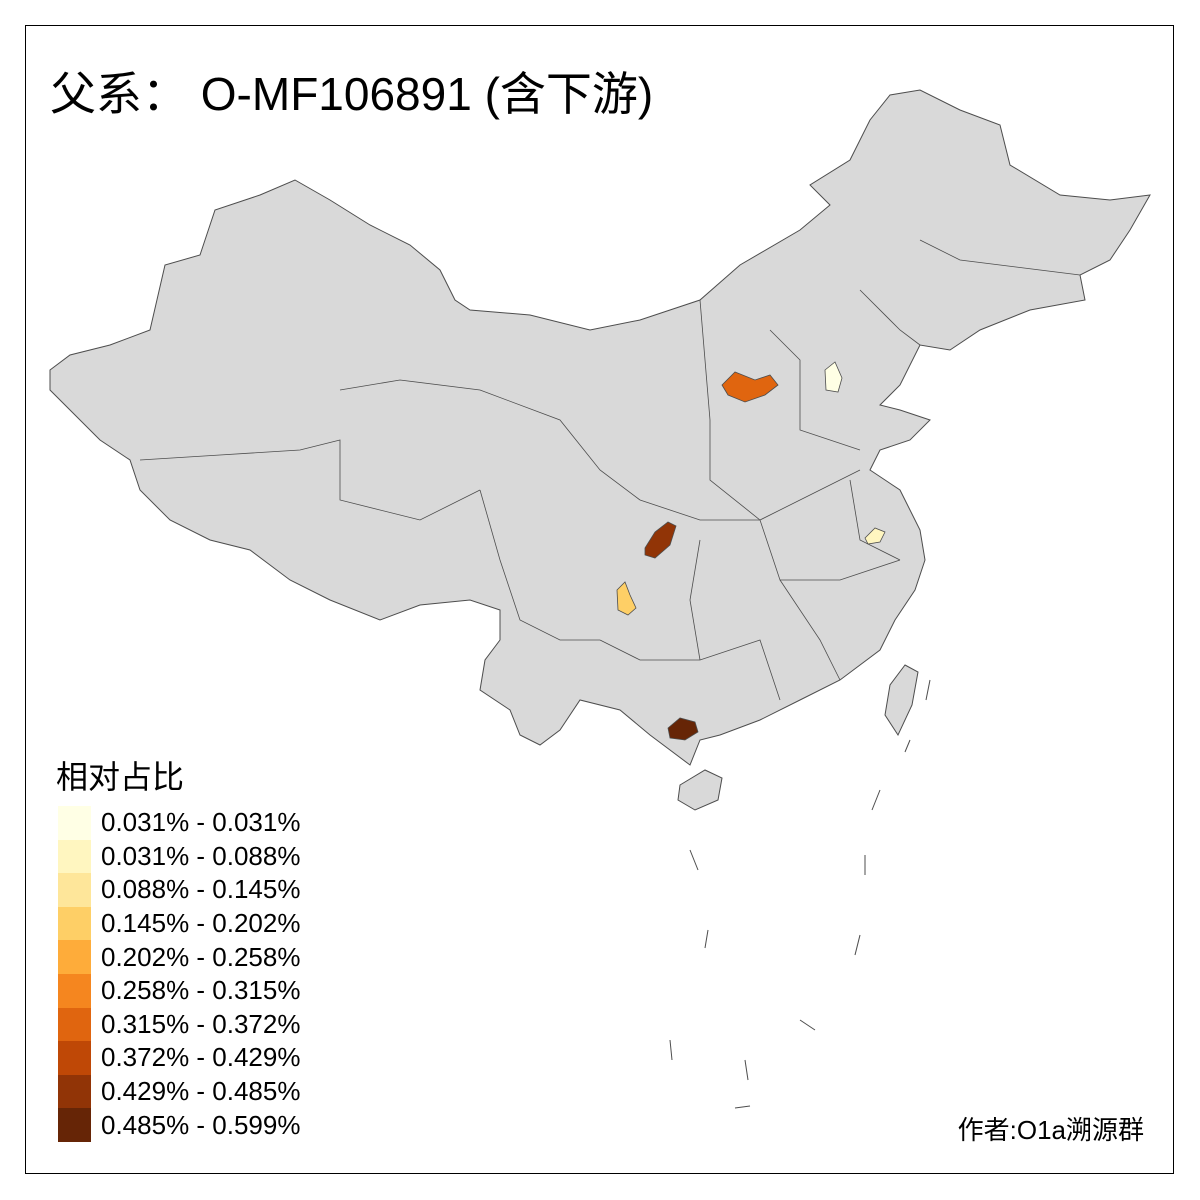 This screenshot has height=1200, width=1200. I want to click on region-hebei, so click(833, 377).